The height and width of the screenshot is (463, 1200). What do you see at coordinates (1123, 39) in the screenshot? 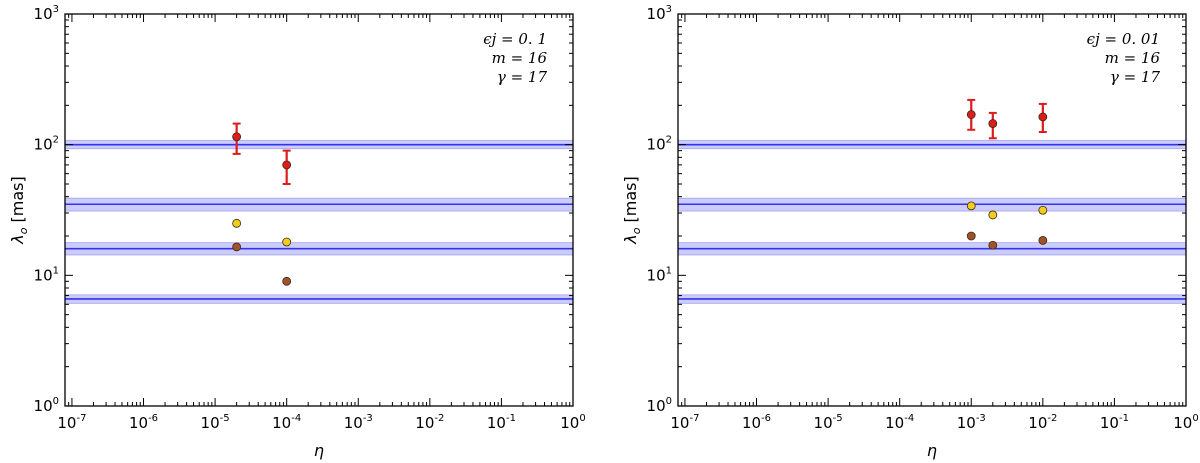
I see `annotation-0: ϵj = 0. 01` at bounding box center [1123, 39].